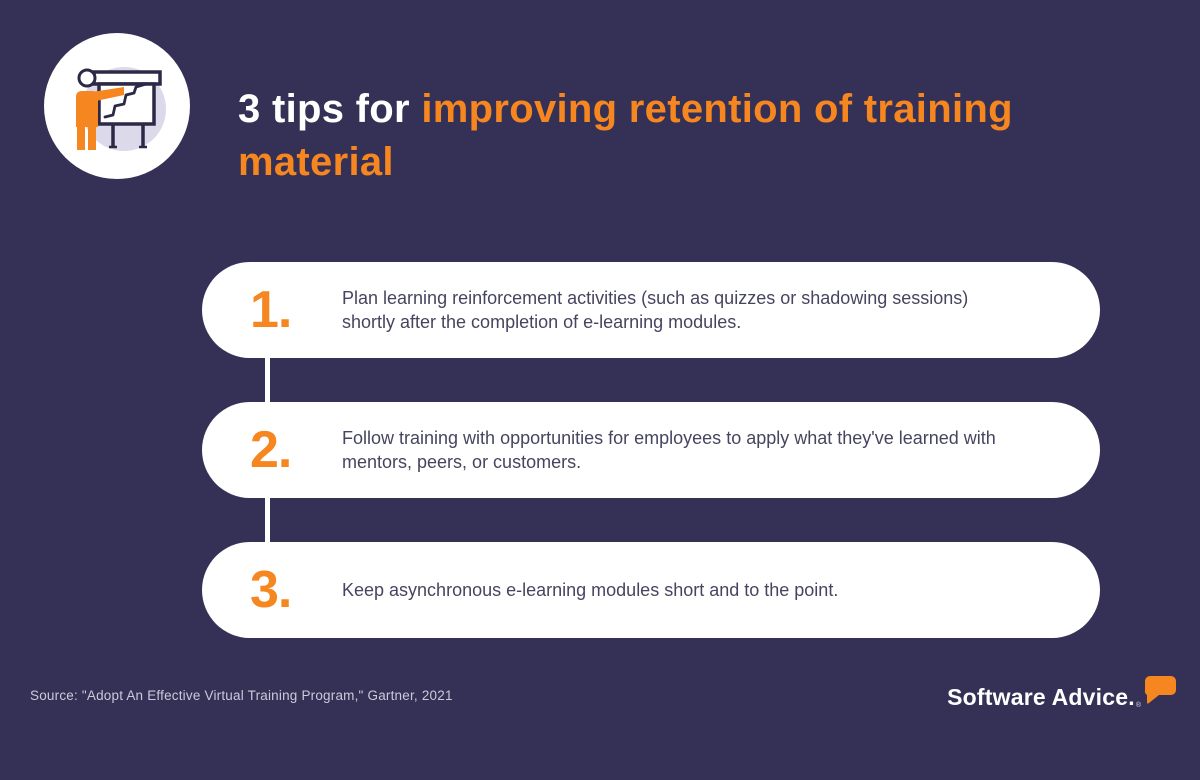 Image resolution: width=1200 pixels, height=780 pixels. I want to click on tip-number: 3., so click(271, 590).